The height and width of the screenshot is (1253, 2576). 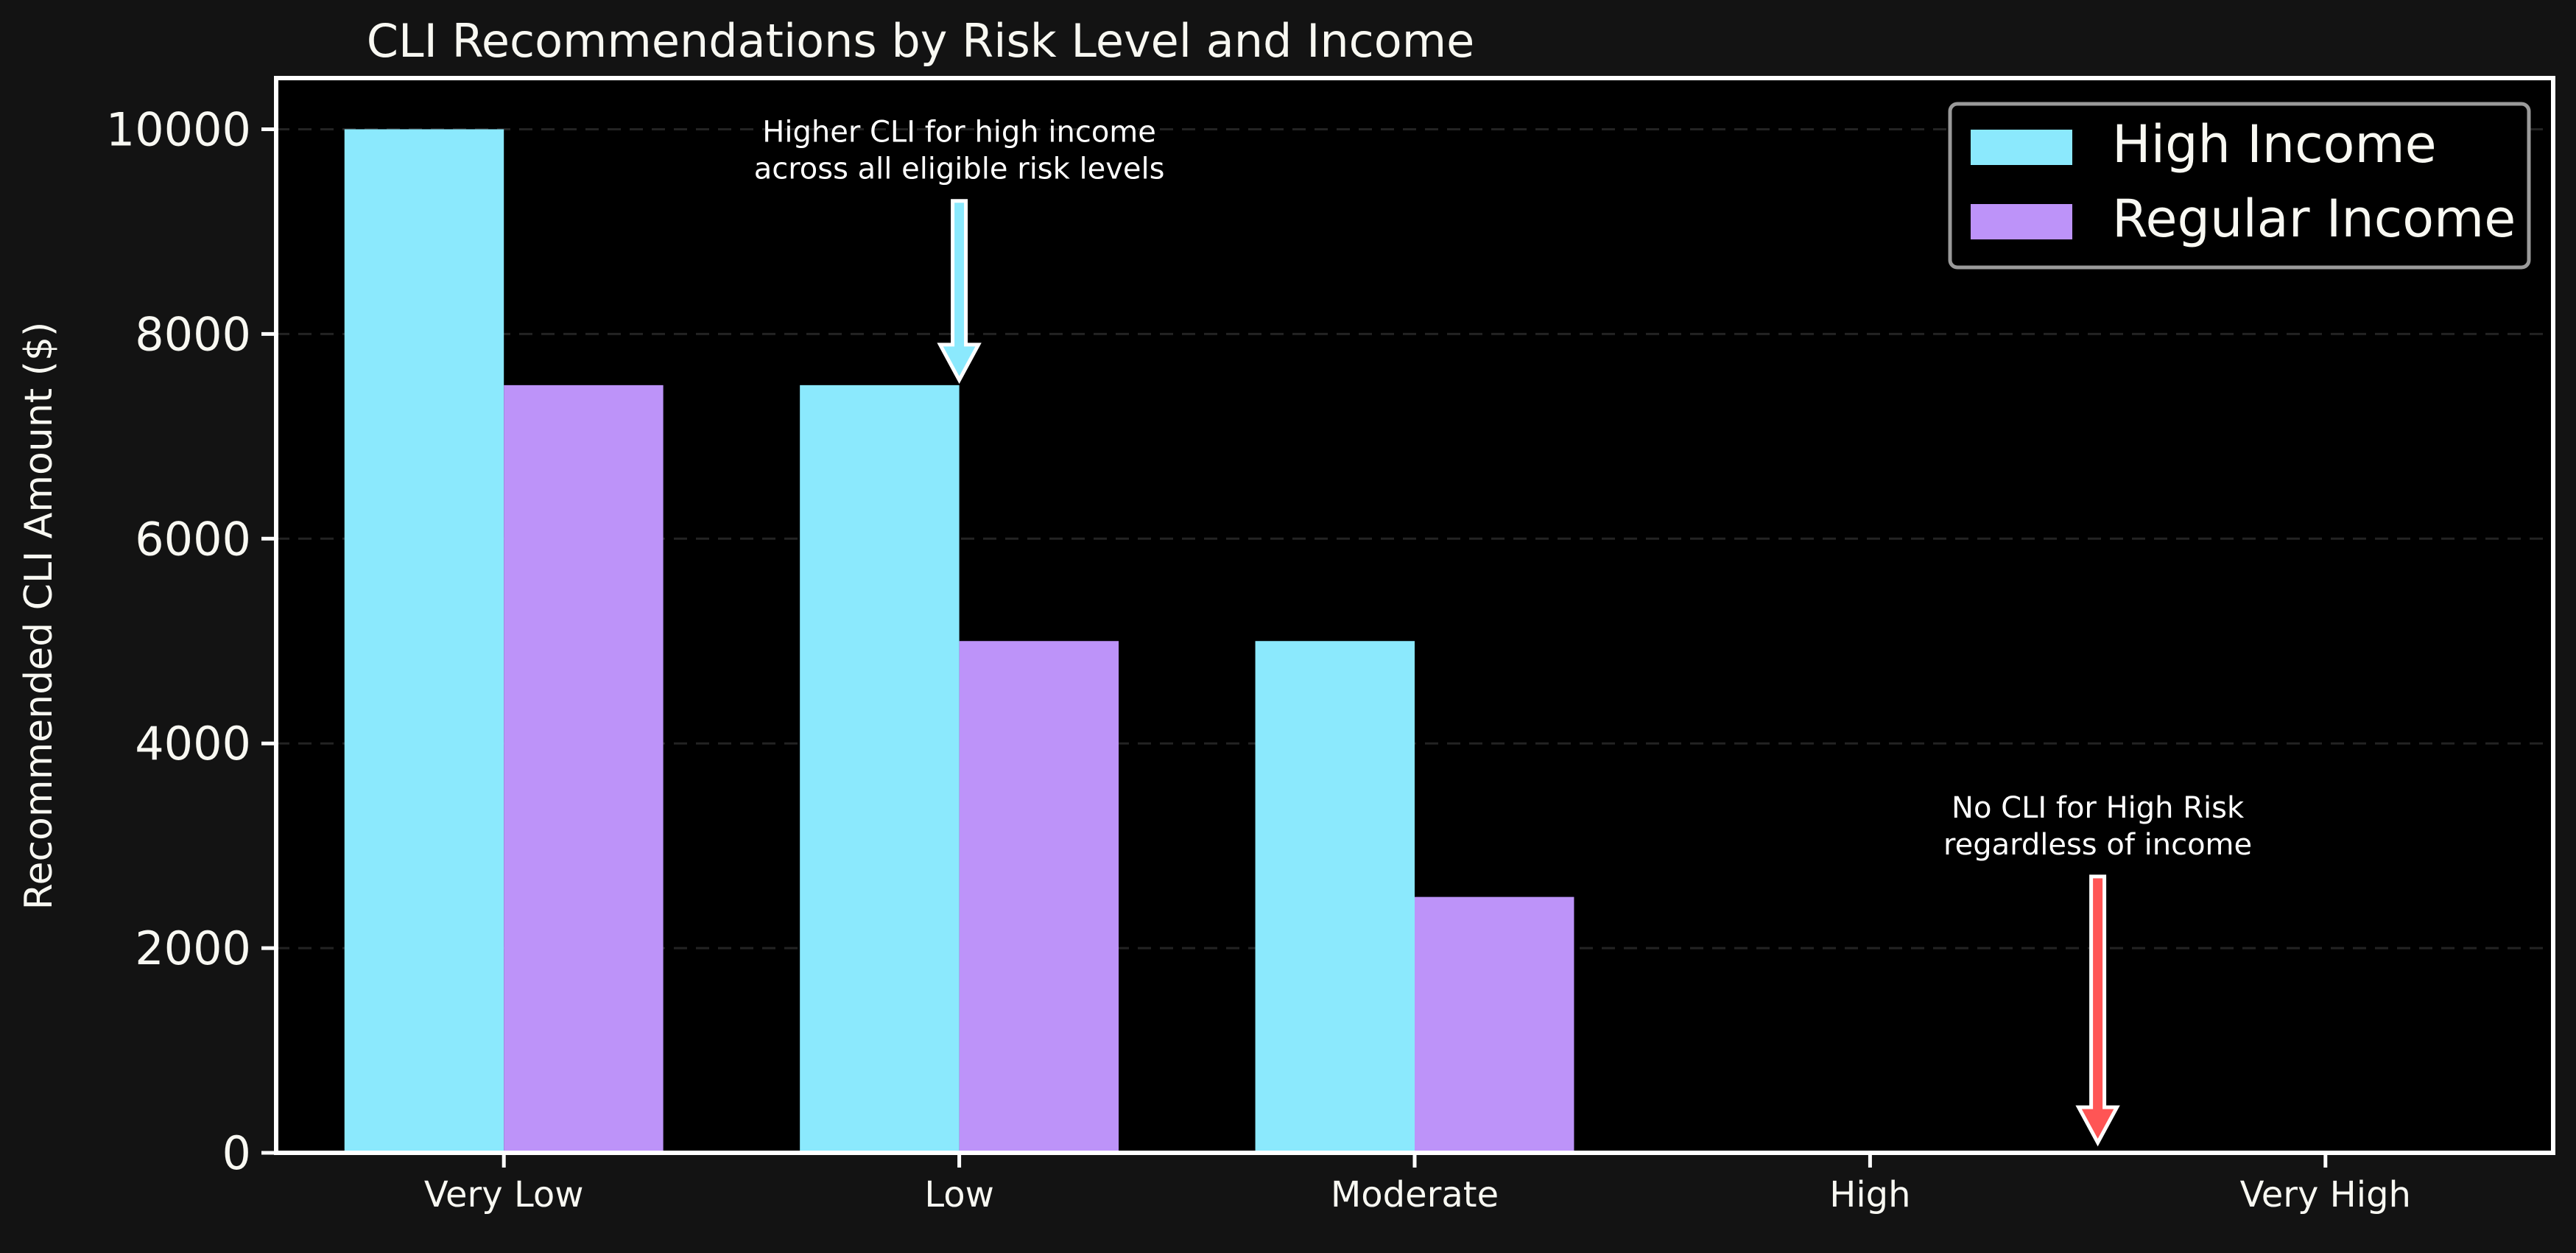 What do you see at coordinates (2314, 219) in the screenshot?
I see `legend-label: Regular Income` at bounding box center [2314, 219].